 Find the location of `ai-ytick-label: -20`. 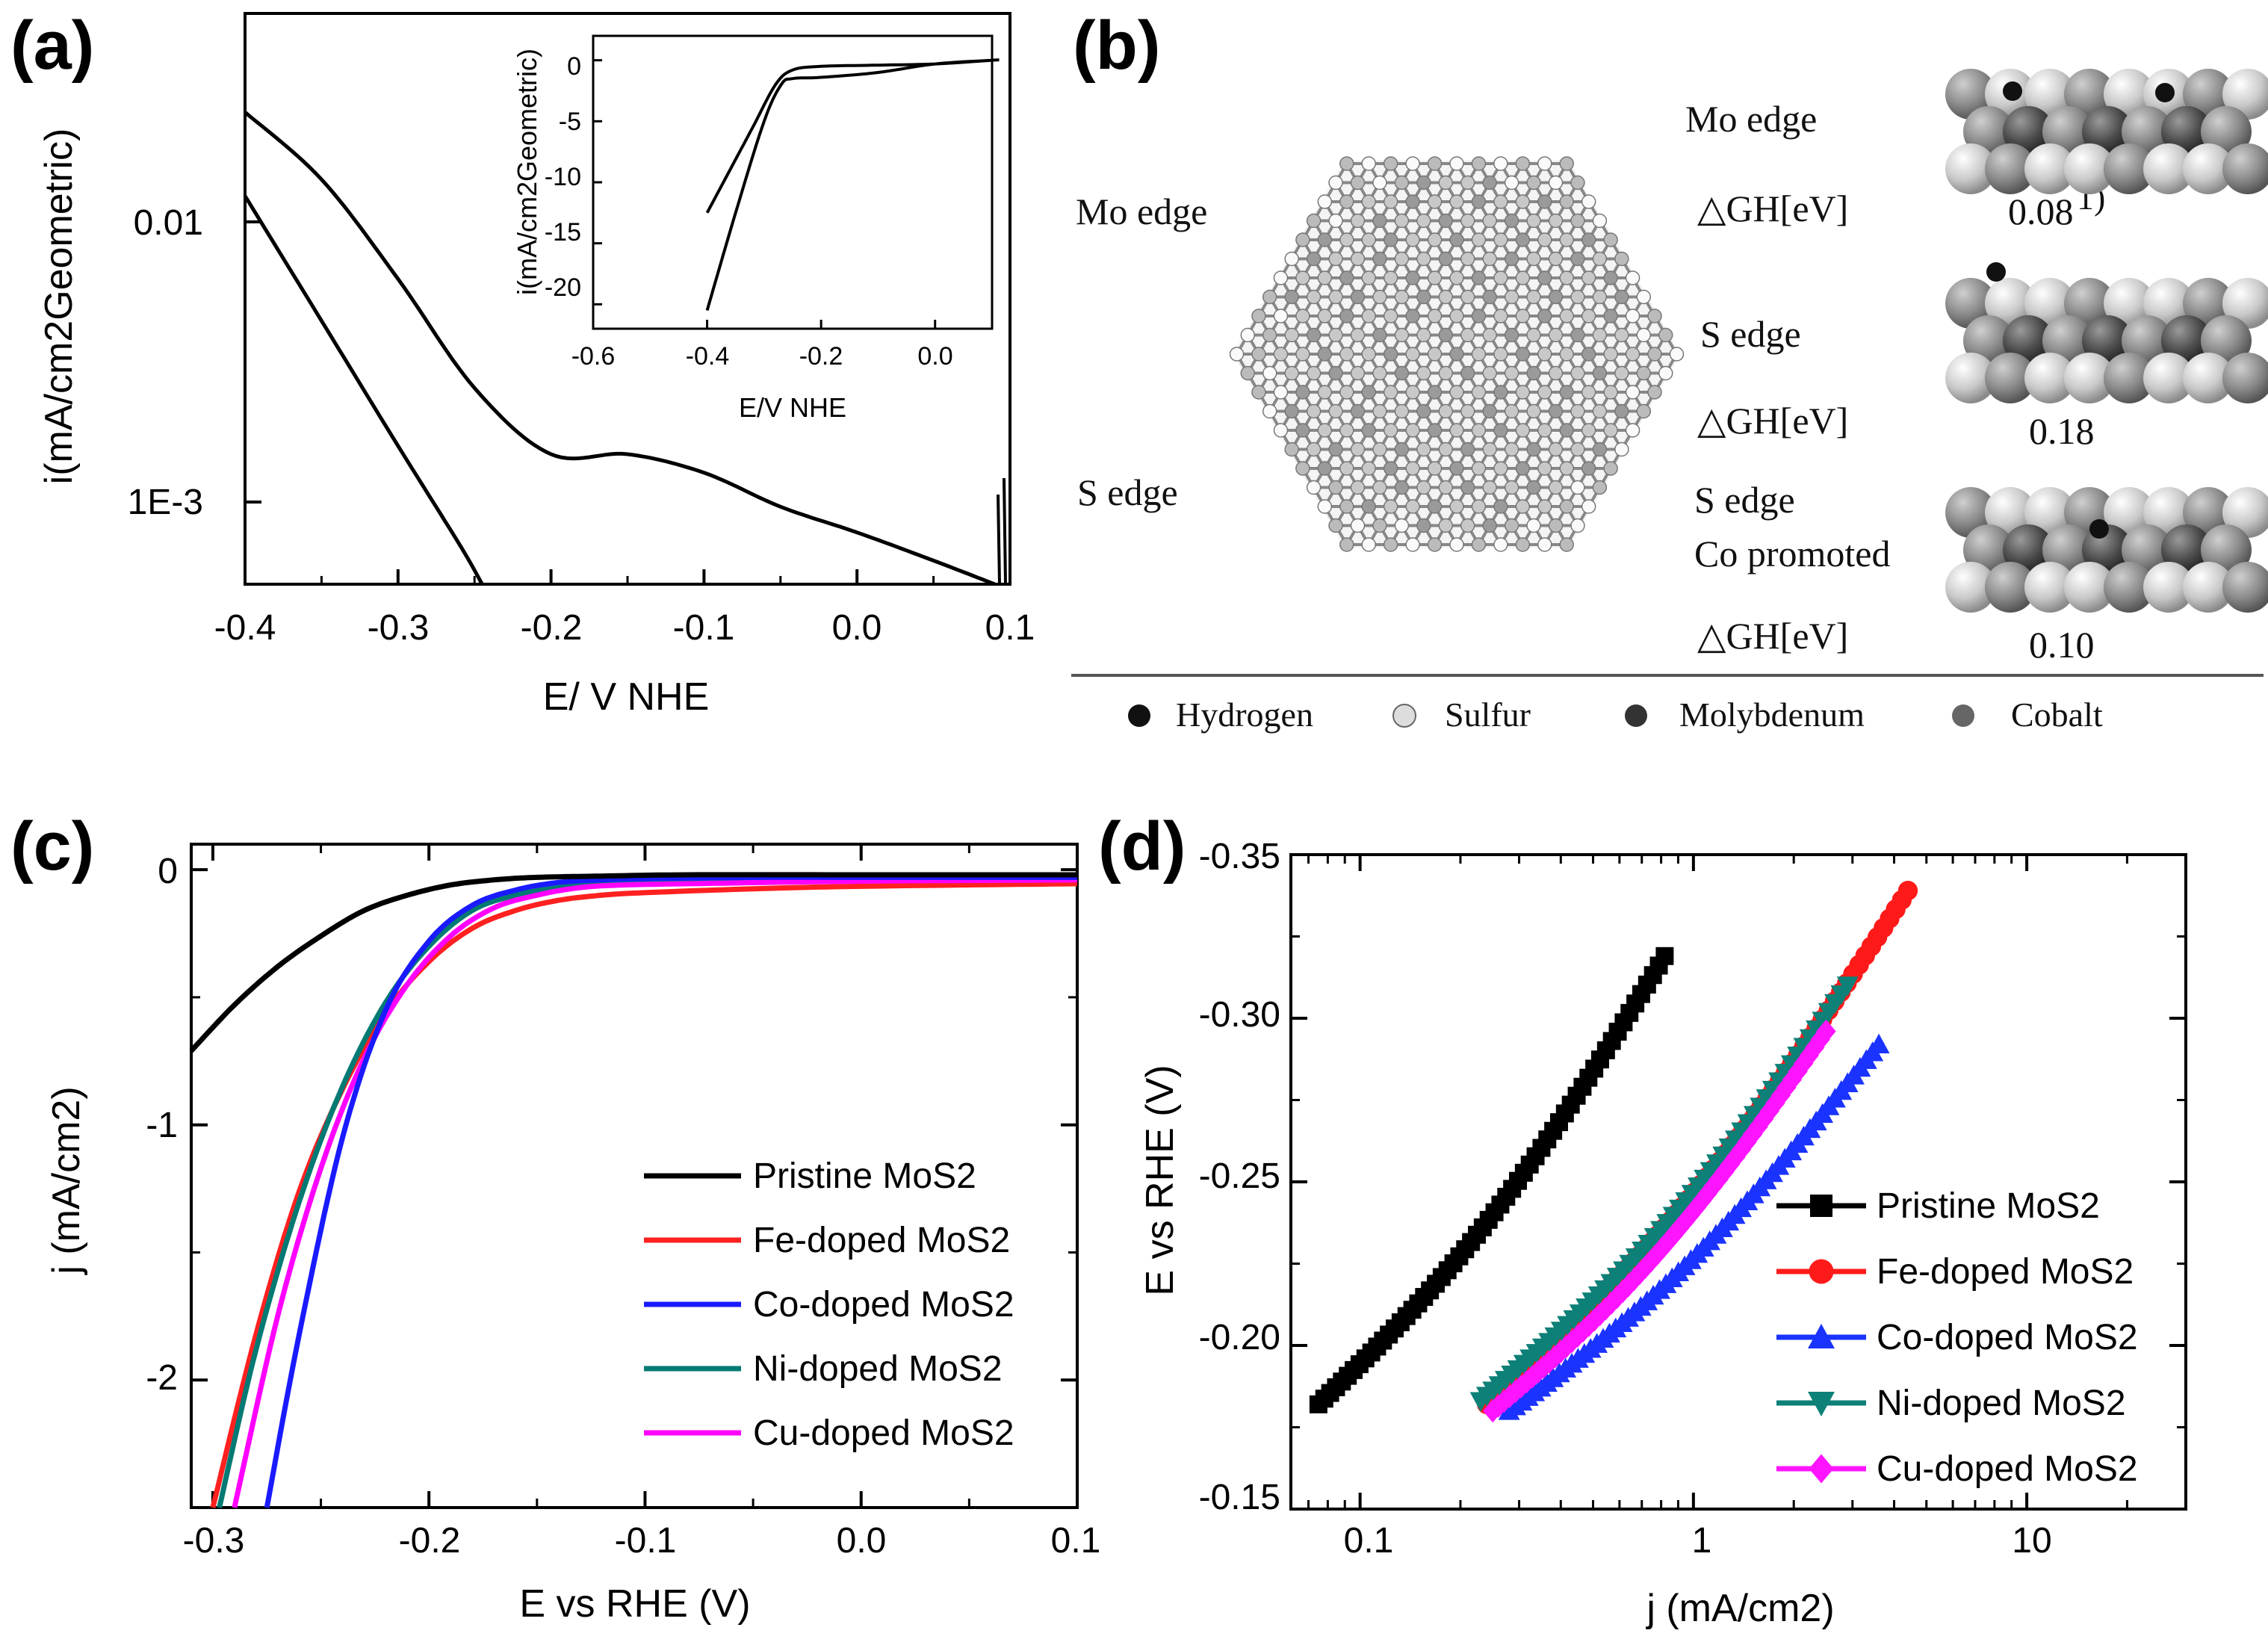

ai-ytick-label: -20 is located at coordinates (563, 288).